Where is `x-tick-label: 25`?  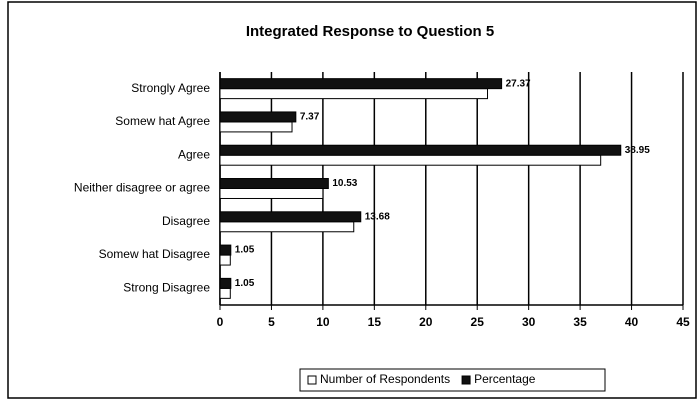
x-tick-label: 25 is located at coordinates (478, 322).